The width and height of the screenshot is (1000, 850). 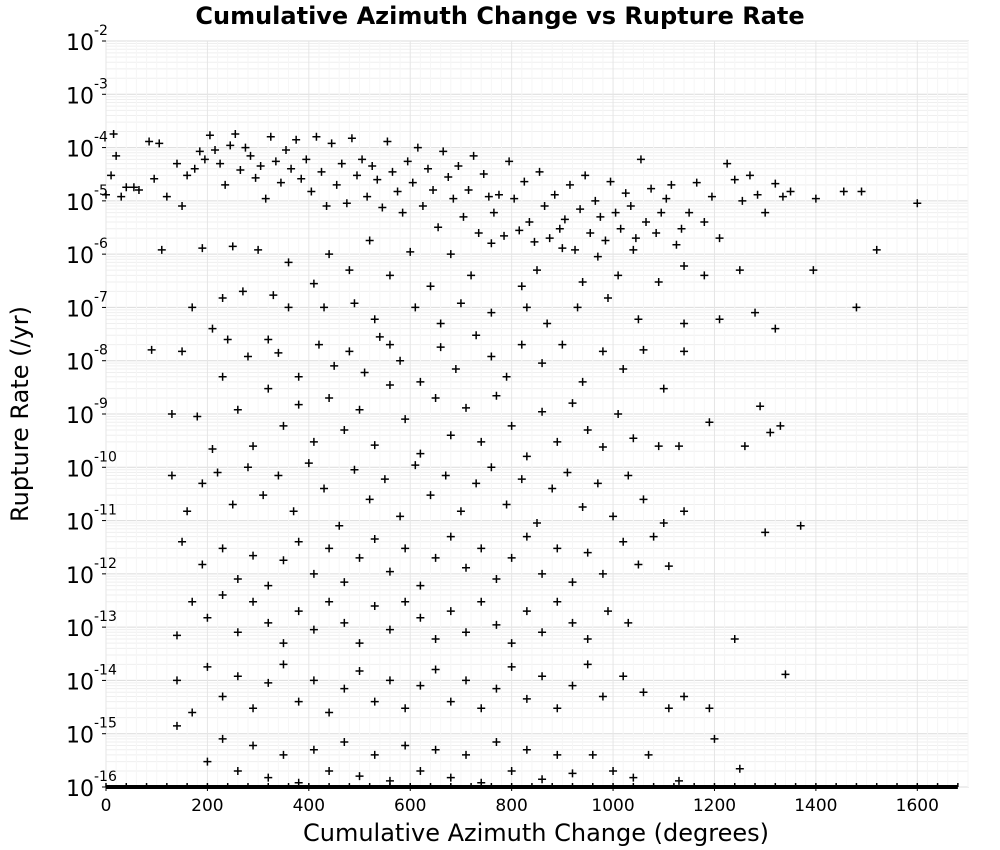 What do you see at coordinates (91, 572) in the screenshot?
I see `y-tick-label: 10⁻¹²` at bounding box center [91, 572].